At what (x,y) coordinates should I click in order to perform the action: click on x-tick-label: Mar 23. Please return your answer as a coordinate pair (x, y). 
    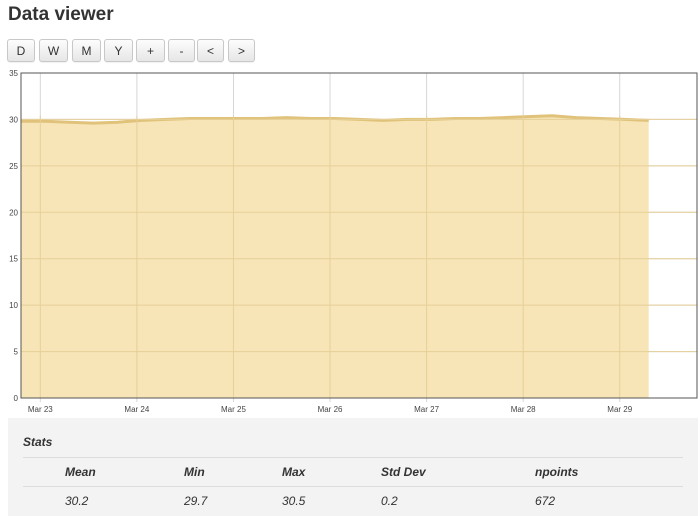
    Looking at the image, I should click on (40, 409).